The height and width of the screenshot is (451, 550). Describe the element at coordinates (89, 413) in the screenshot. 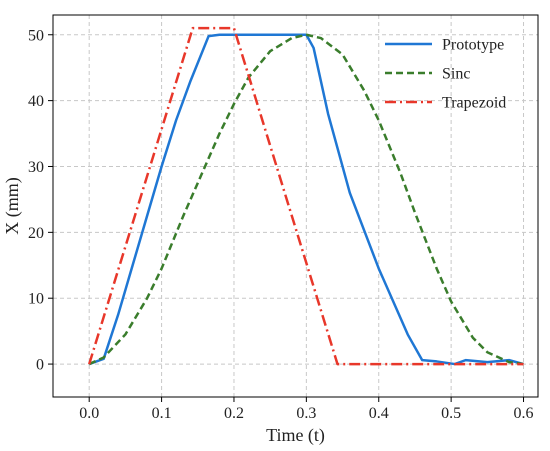

I see `x-tick-label: 0.0` at that location.